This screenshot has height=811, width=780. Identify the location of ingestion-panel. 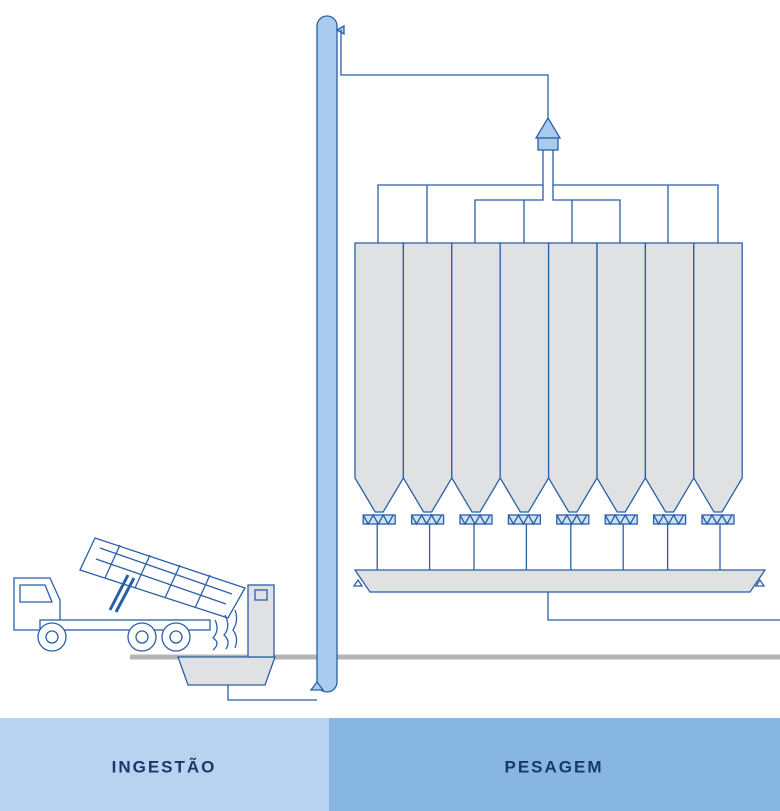
(164, 764).